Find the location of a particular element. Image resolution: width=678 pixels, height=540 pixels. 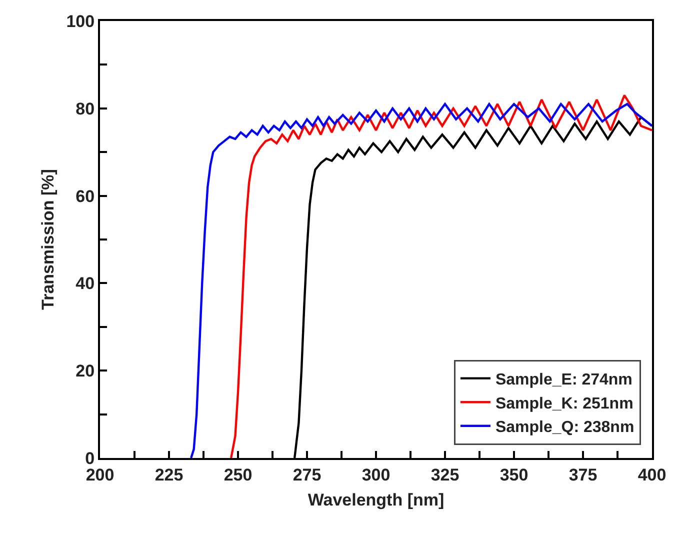

x-tick-label: 250 is located at coordinates (238, 474).